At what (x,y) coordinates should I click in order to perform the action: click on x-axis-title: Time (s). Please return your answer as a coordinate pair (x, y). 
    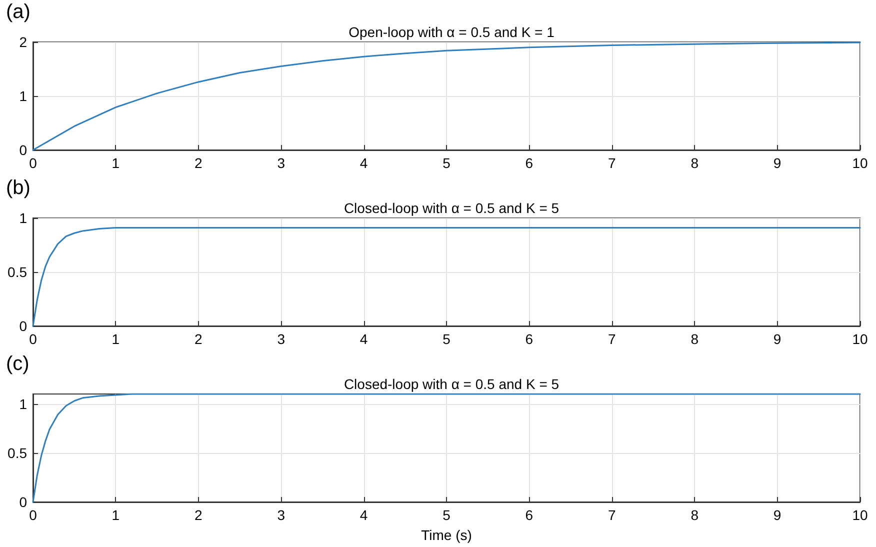
    Looking at the image, I should click on (446, 535).